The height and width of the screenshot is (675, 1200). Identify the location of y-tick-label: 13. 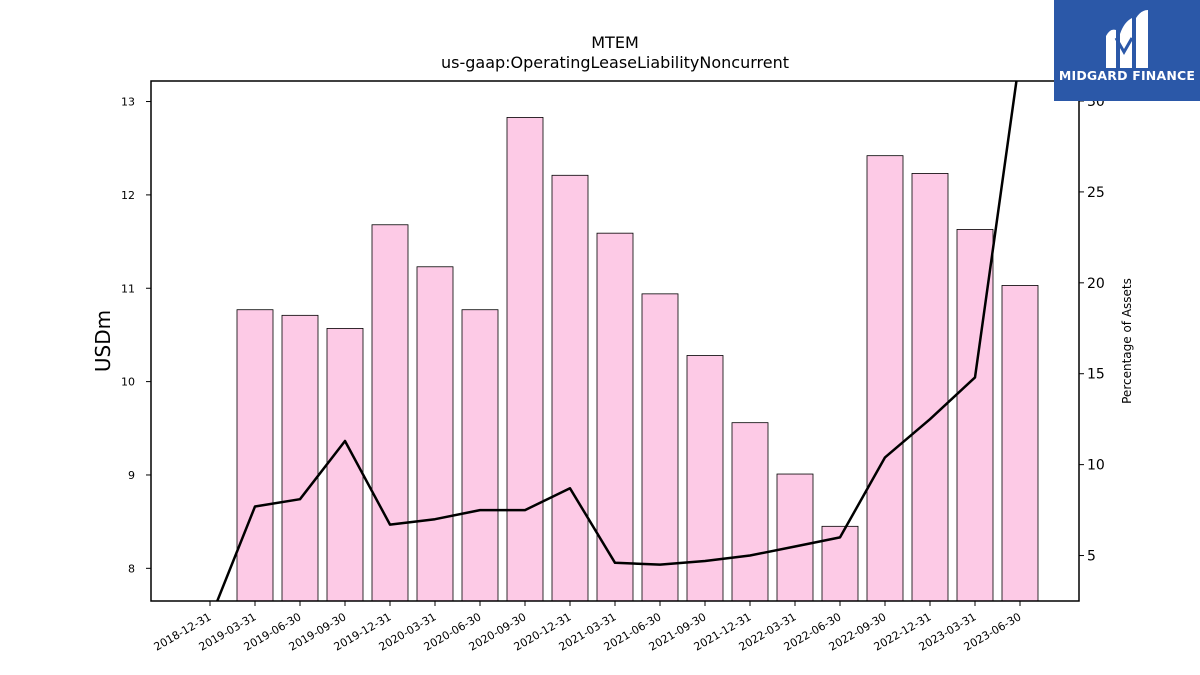
(128, 102).